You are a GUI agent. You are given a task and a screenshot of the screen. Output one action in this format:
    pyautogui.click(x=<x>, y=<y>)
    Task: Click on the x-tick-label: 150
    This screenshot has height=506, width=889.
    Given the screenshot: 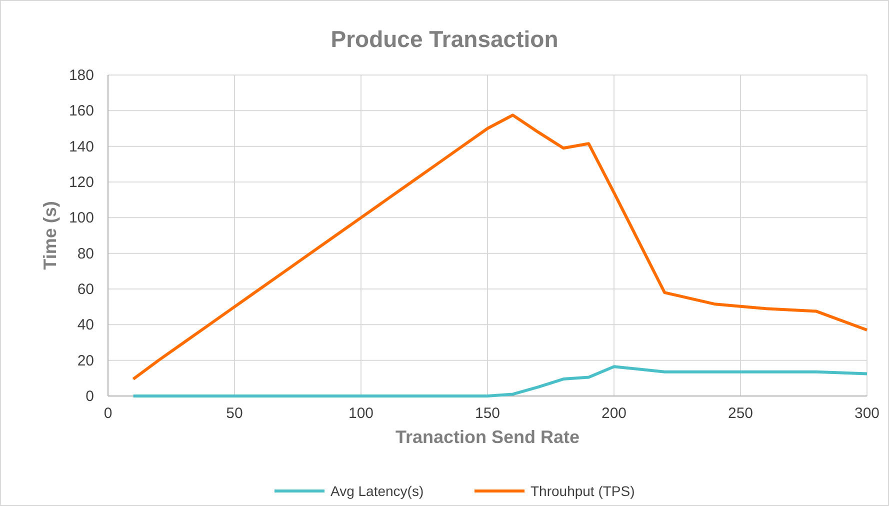 What is the action you would take?
    pyautogui.click(x=487, y=413)
    